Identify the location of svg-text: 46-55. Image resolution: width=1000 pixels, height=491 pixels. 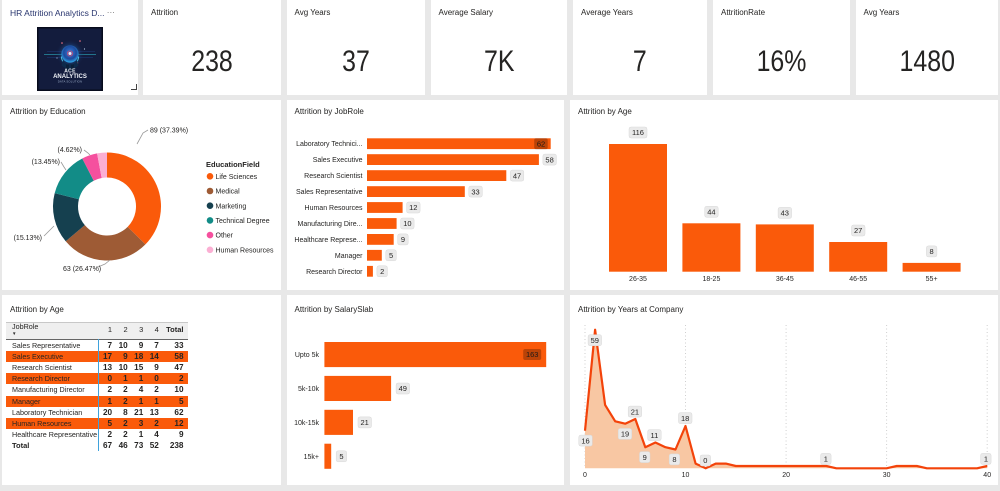
(858, 279).